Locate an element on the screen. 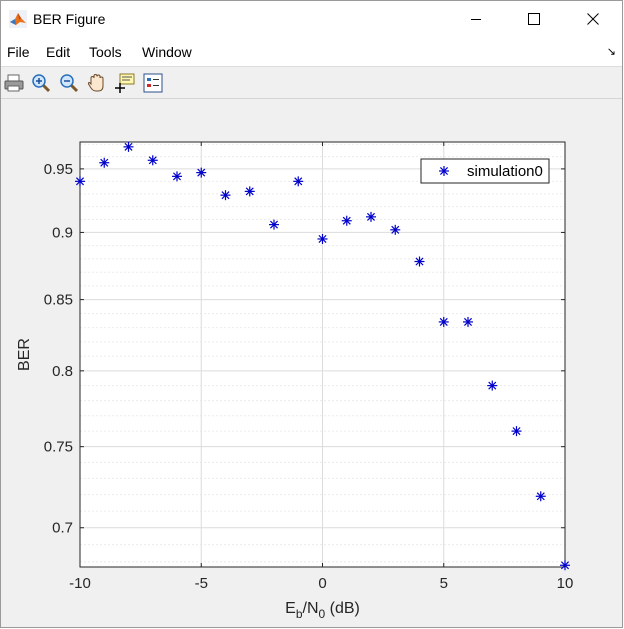 Image resolution: width=624 pixels, height=629 pixels. x-tick-label: 0 is located at coordinates (322, 583).